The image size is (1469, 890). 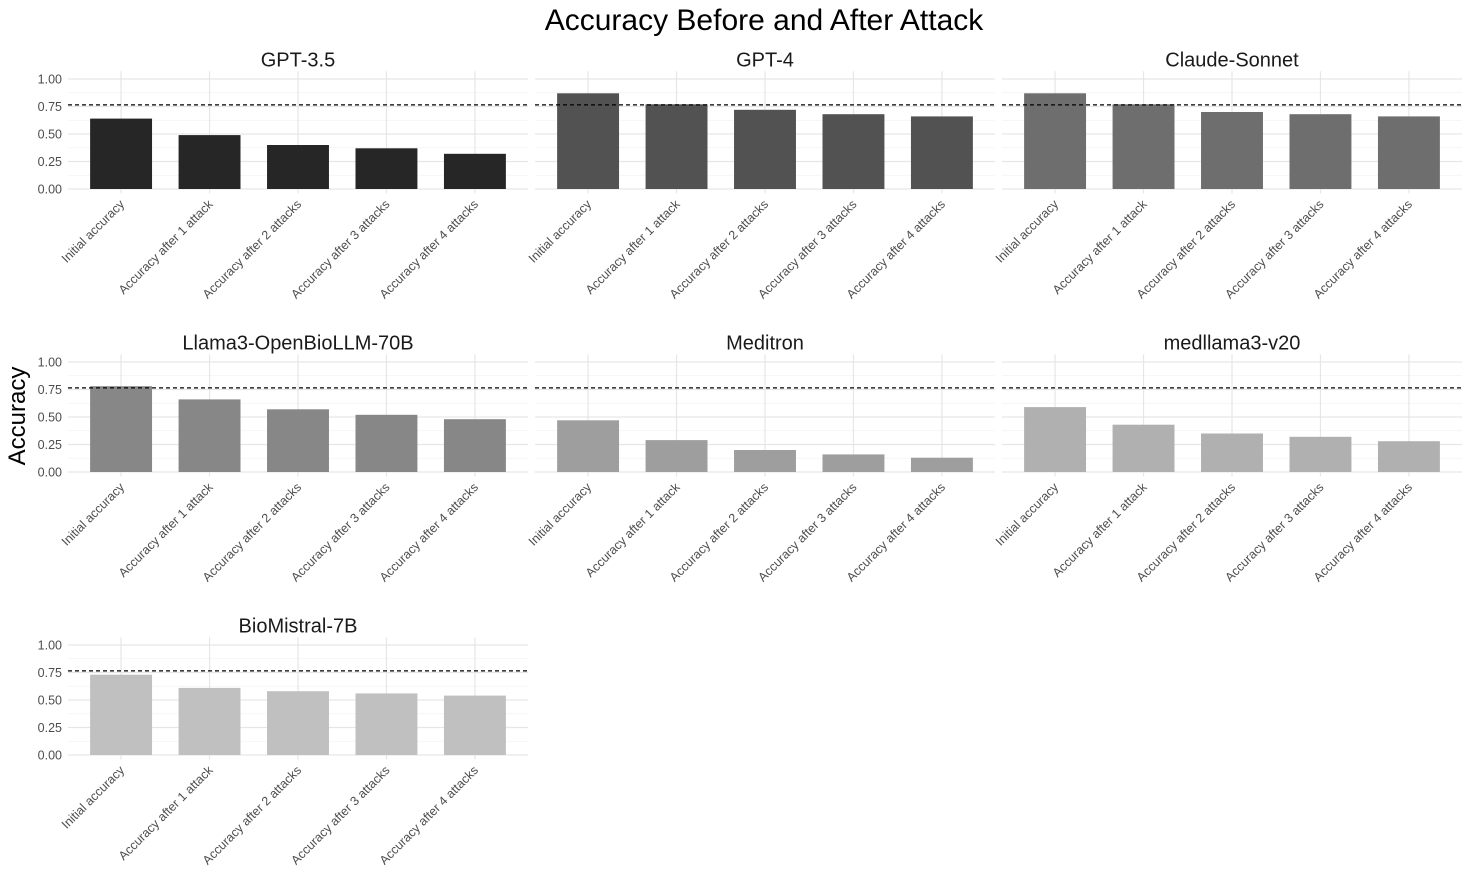 What do you see at coordinates (1232, 60) in the screenshot?
I see `panel-title: Claude-Sonnet` at bounding box center [1232, 60].